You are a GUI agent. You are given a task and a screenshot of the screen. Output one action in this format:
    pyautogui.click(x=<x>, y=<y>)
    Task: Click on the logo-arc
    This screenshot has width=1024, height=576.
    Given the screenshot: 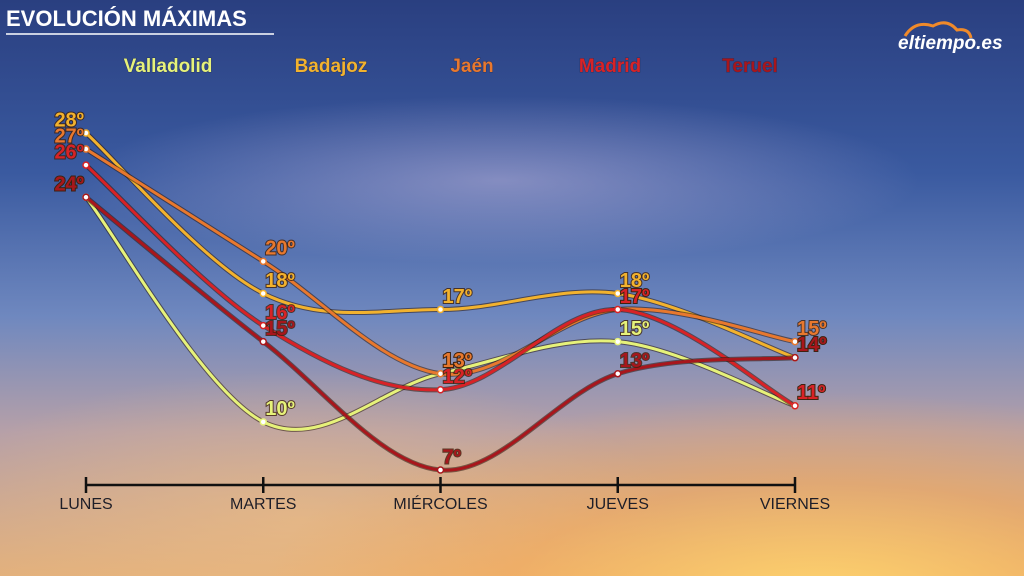 What is the action you would take?
    pyautogui.click(x=938, y=30)
    